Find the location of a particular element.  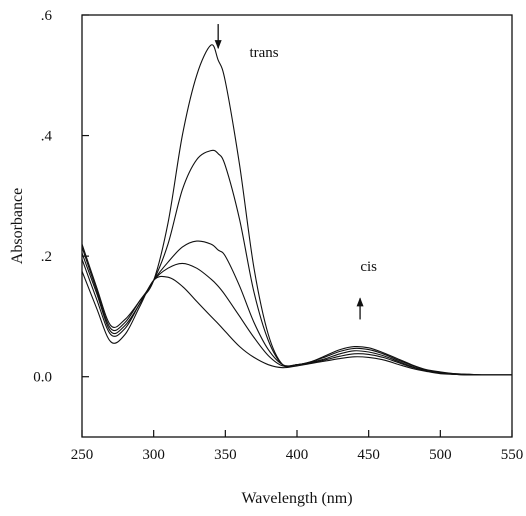

x-tick-label: 250 is located at coordinates (82, 455).